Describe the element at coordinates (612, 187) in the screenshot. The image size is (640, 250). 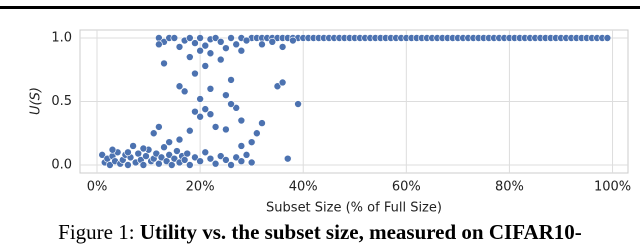
I see `x-tick-label: 100%` at that location.